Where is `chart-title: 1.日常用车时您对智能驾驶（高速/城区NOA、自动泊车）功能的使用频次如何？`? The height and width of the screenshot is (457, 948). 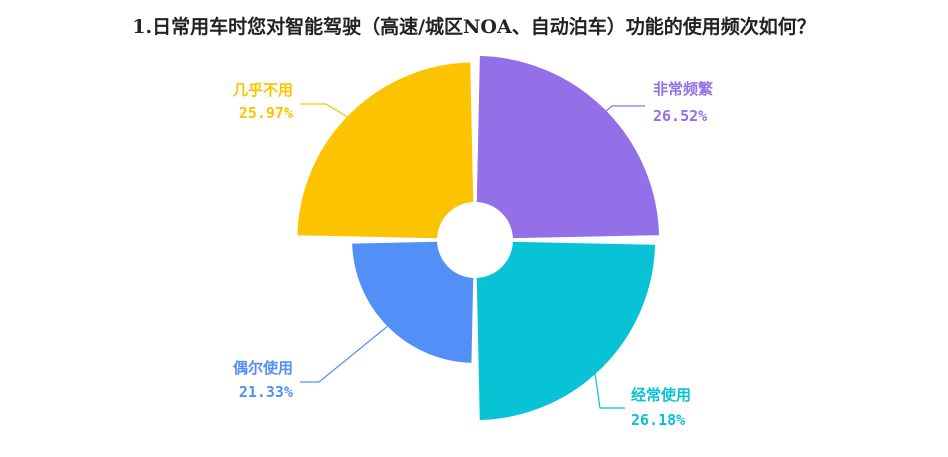
chart-title: 1.日常用车时您对智能驾驶（高速/城区NOA、自动泊车）功能的使用频次如何？ is located at coordinates (474, 27).